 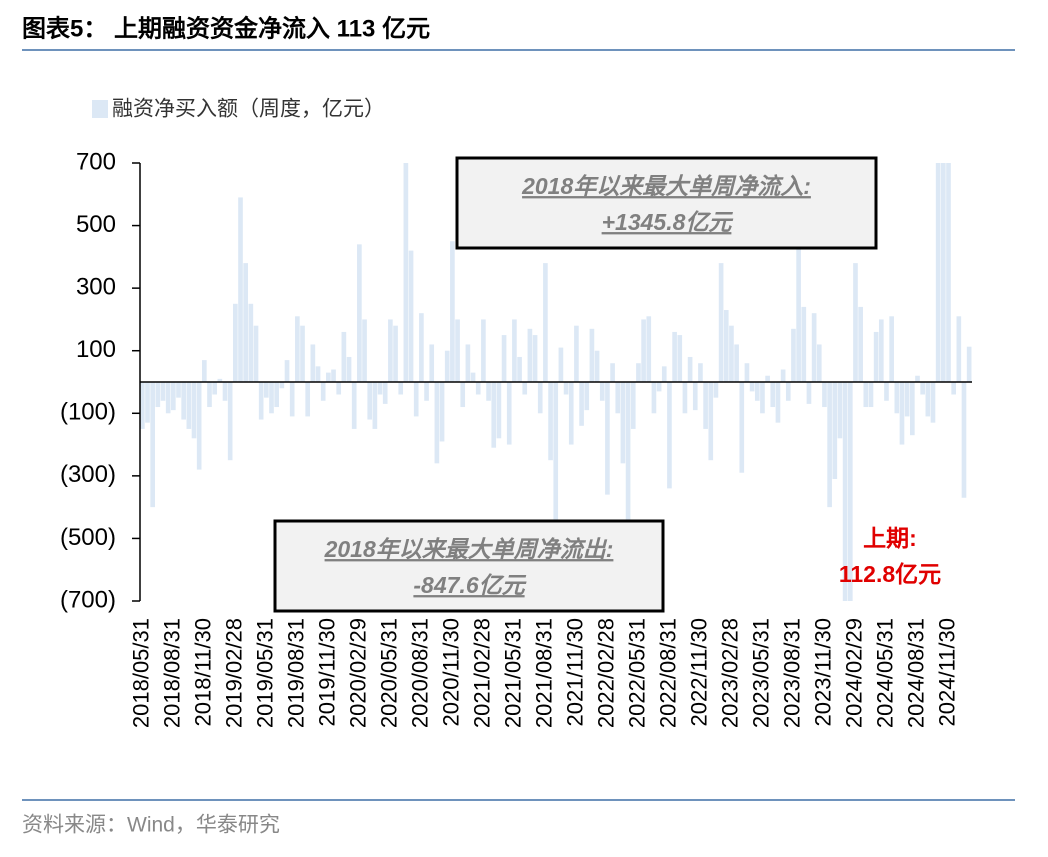 What do you see at coordinates (512, 673) in the screenshot?
I see `x-tick-label: 2021/05/31` at bounding box center [512, 673].